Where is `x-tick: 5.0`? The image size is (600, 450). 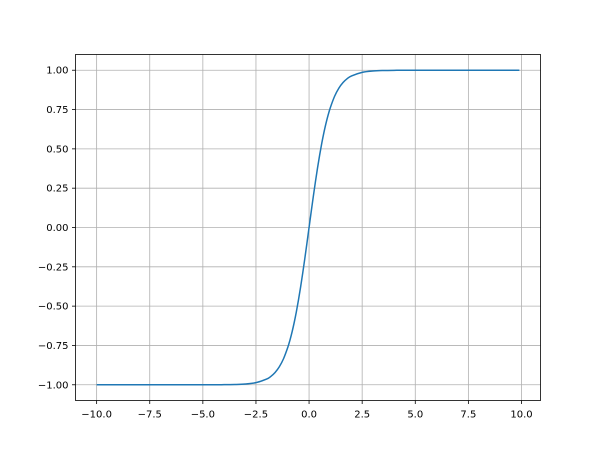 x-tick: 5.0 is located at coordinates (415, 410).